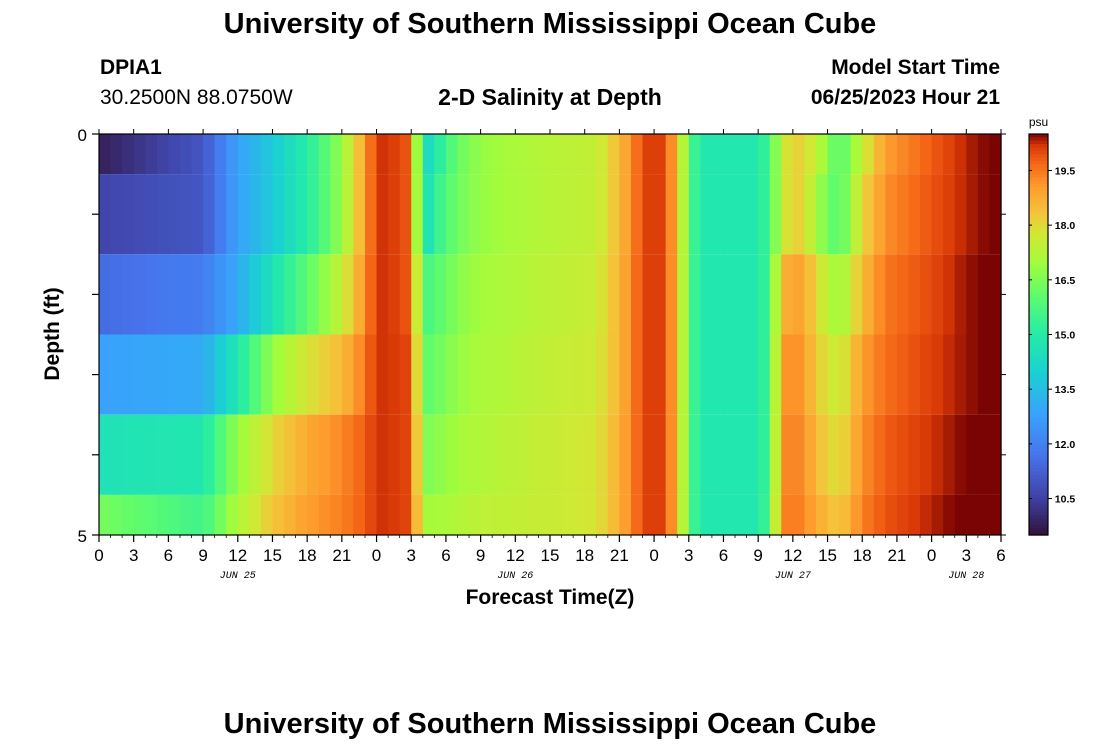 The width and height of the screenshot is (1100, 750). I want to click on x-tick-label: 6, so click(168, 555).